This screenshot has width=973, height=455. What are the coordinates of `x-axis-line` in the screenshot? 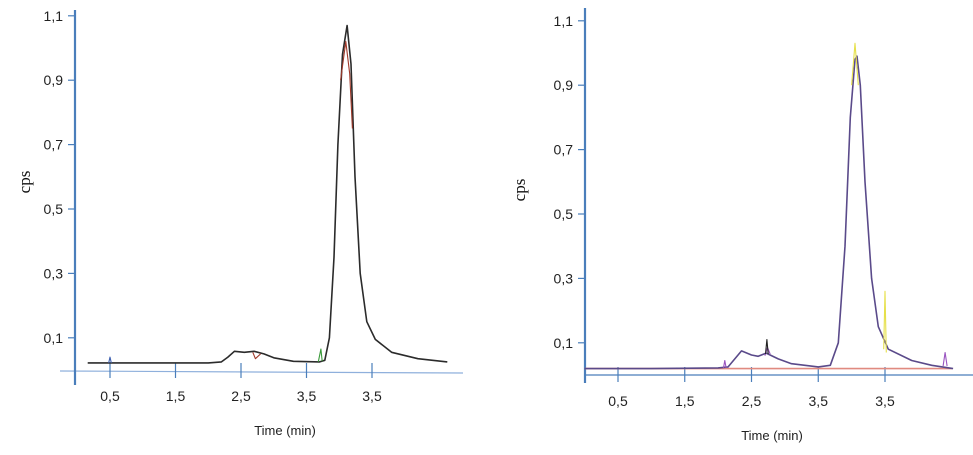 It's located at (261, 372).